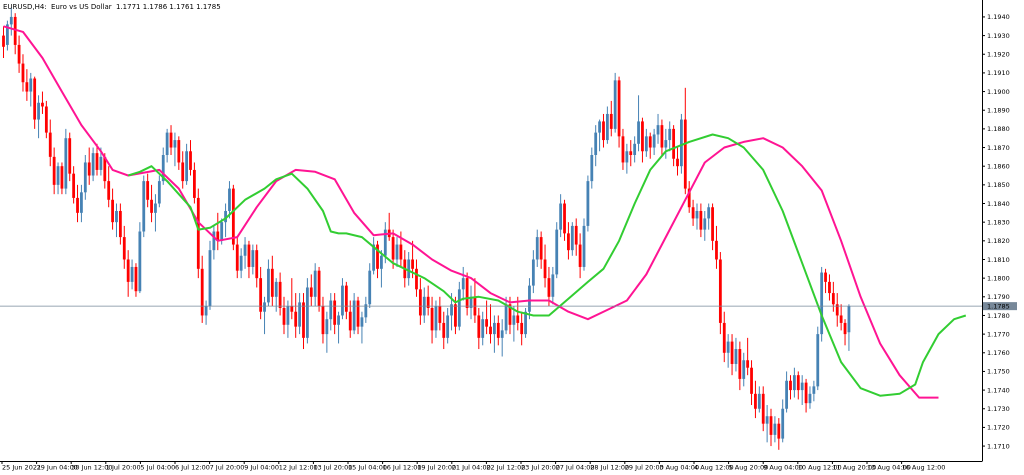 This screenshot has width=1024, height=475. Describe the element at coordinates (998, 390) in the screenshot. I see `price-tick-label: 1.1740` at that location.